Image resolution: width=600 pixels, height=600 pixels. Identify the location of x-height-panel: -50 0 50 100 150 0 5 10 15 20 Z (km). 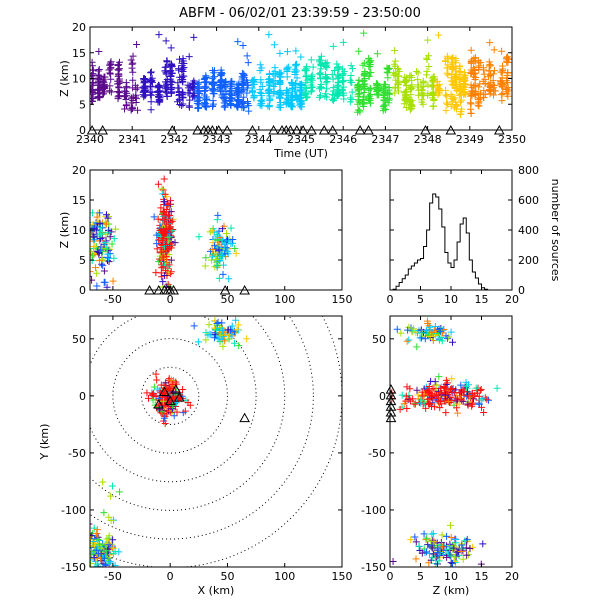
(205, 235).